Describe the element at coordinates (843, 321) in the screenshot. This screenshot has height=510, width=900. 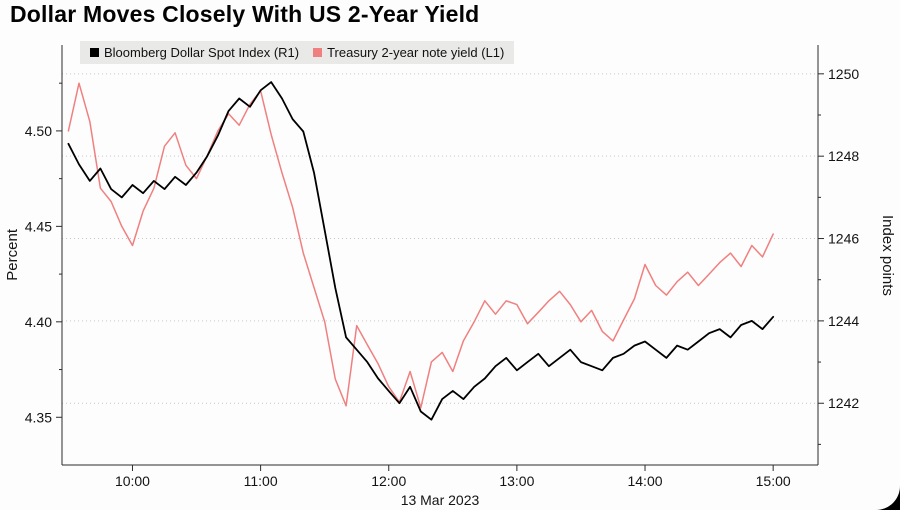
I see `right-axis-tick-label: 1244` at that location.